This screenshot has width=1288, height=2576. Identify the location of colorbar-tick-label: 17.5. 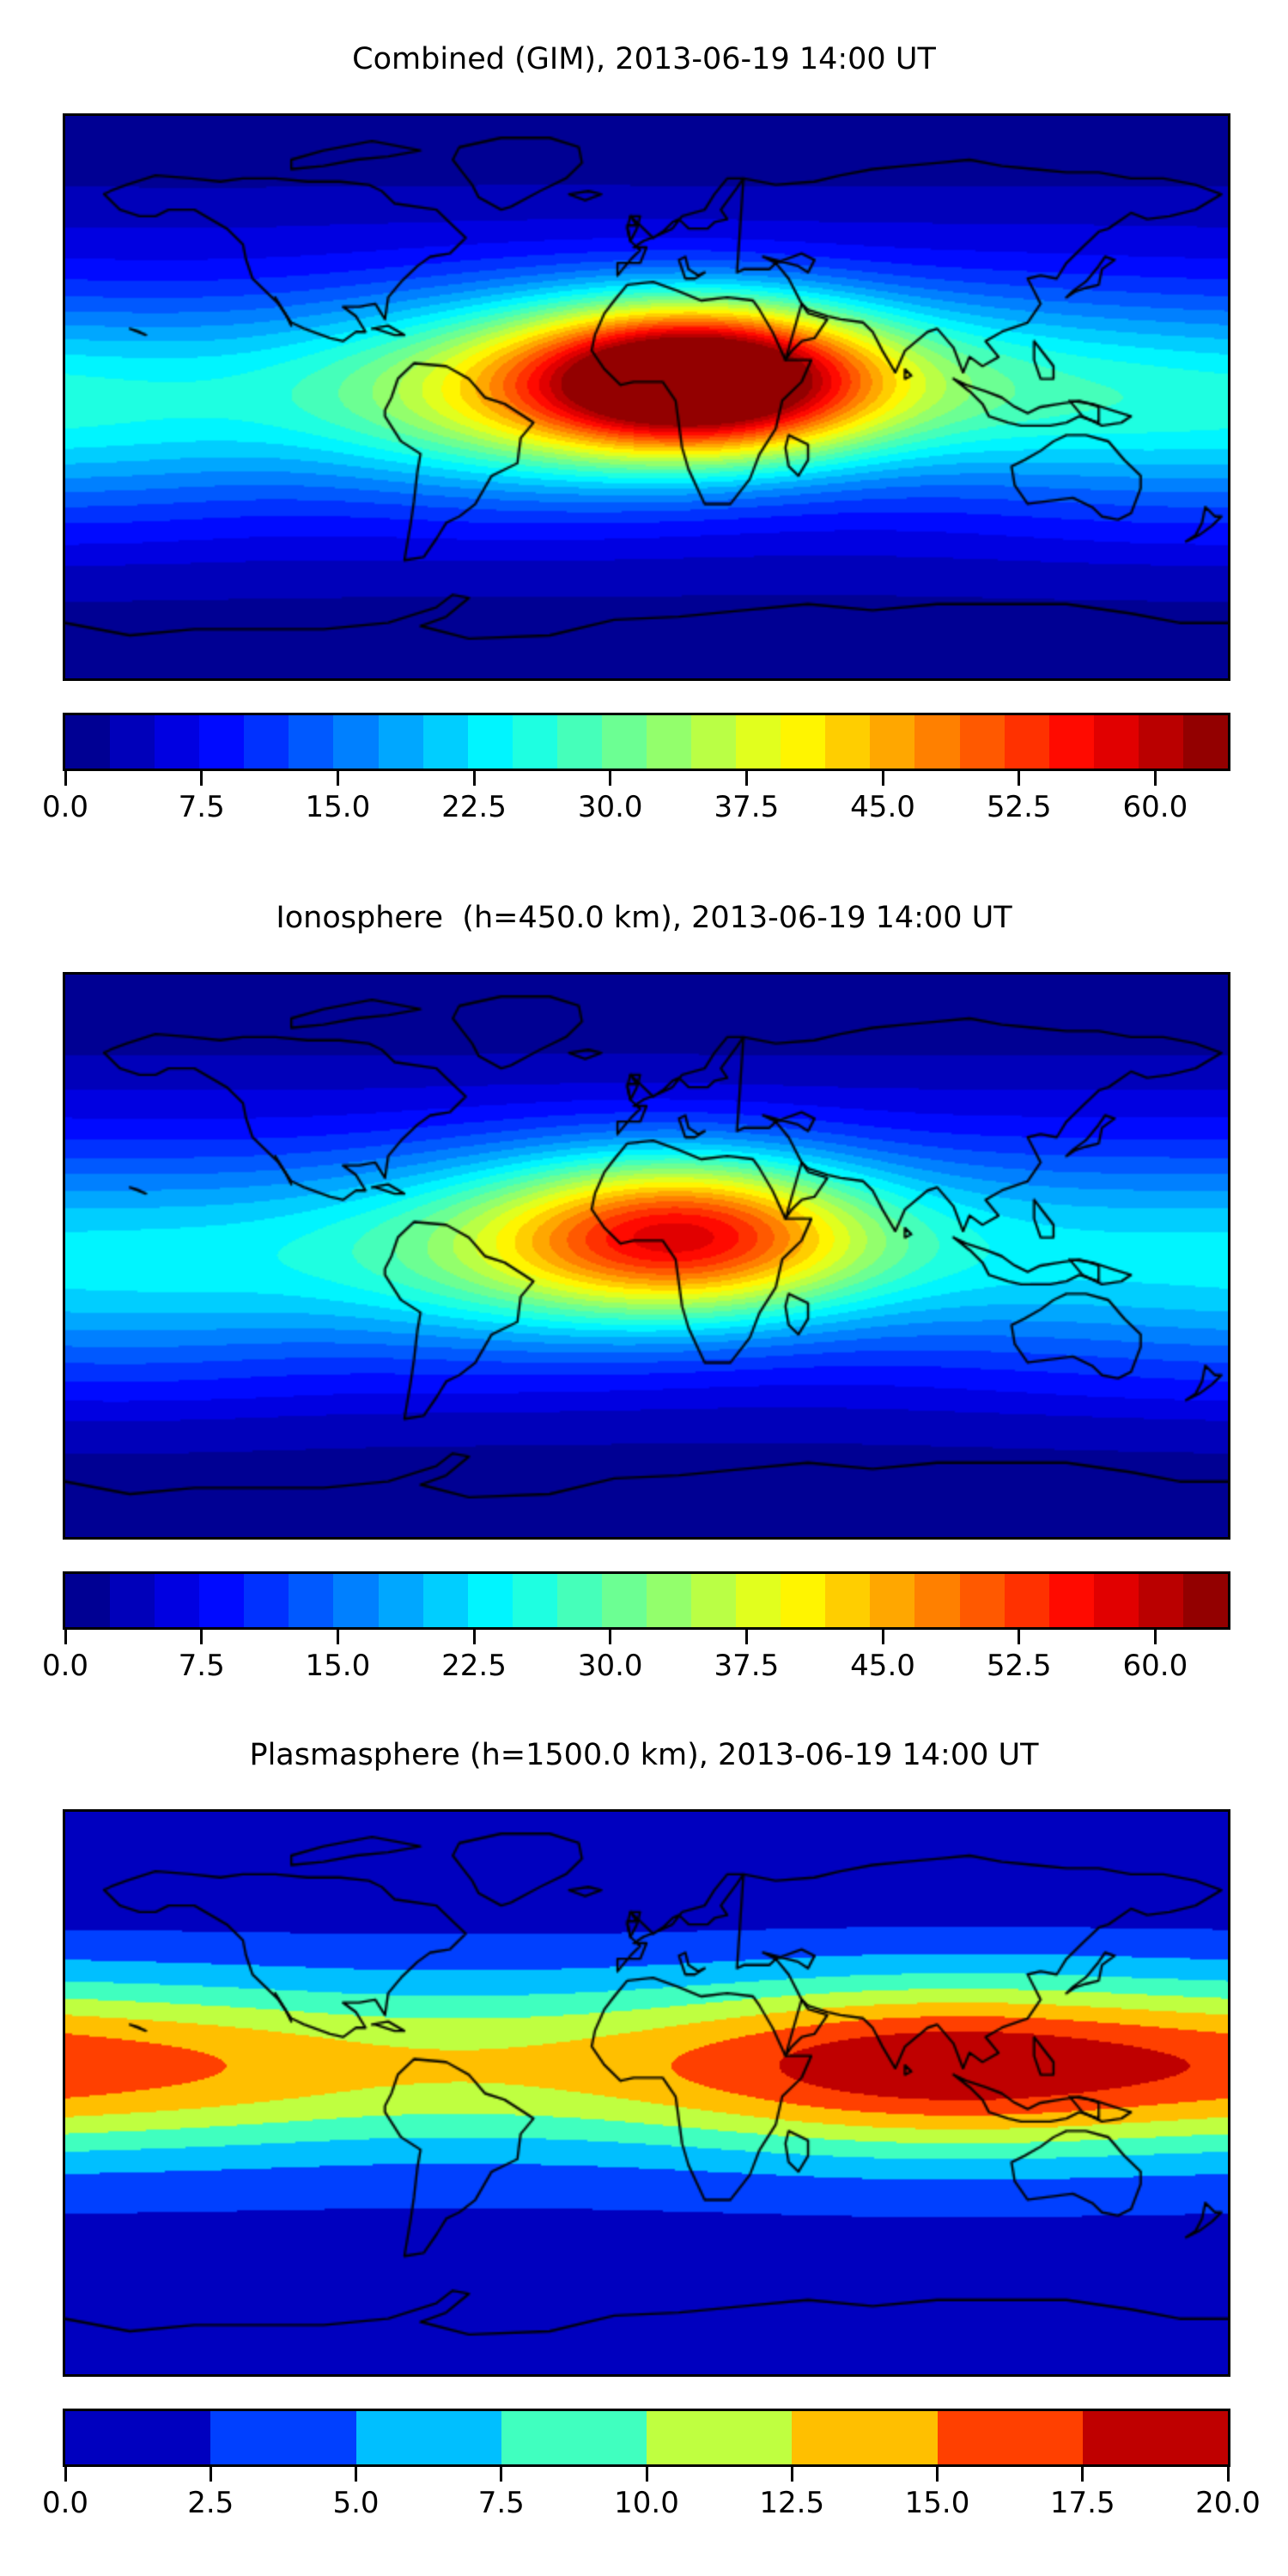
(1082, 2503).